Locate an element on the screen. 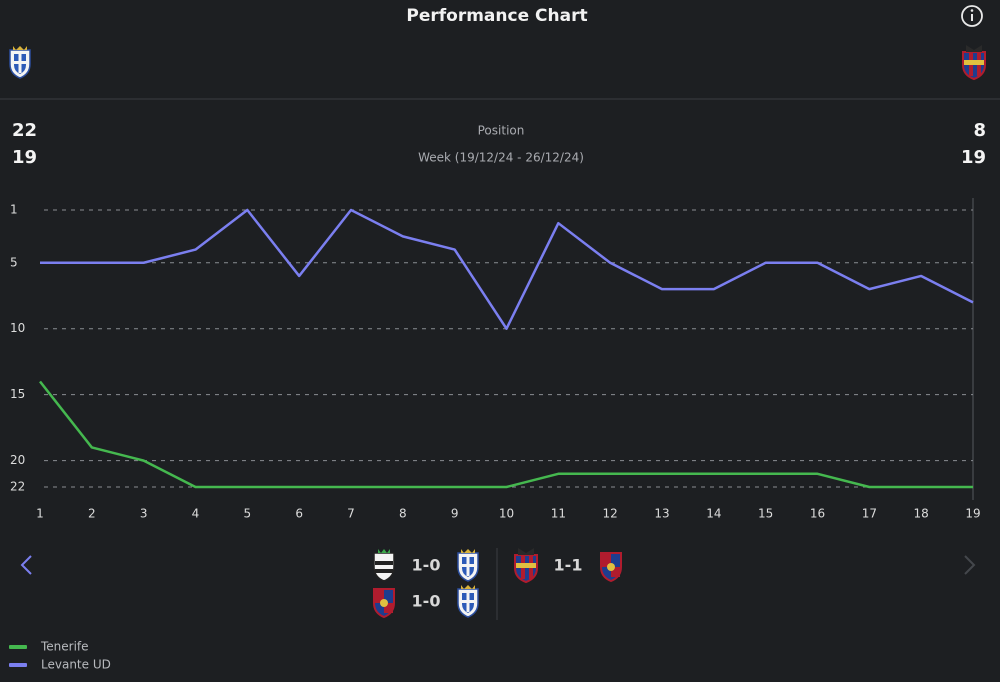 This screenshot has width=1000, height=682. x-tick-label: 14 is located at coordinates (713, 514).